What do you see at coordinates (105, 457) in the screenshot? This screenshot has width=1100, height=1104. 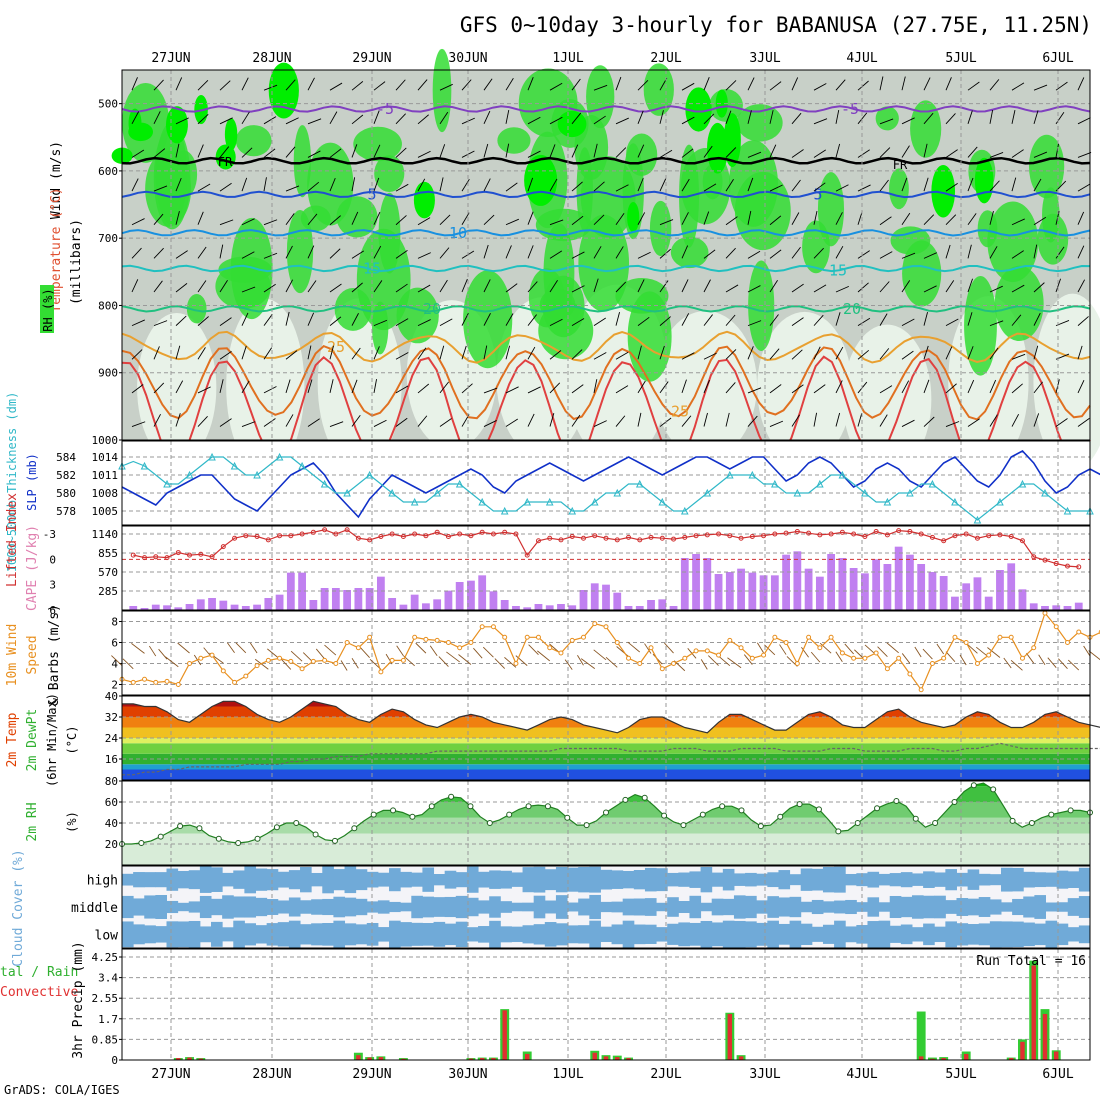 I see `slp-tick-label: 1014` at bounding box center [105, 457].